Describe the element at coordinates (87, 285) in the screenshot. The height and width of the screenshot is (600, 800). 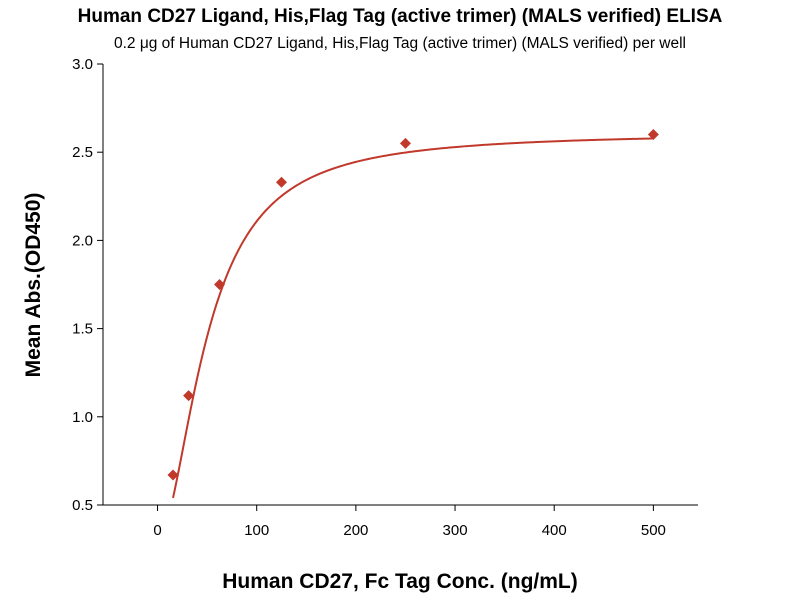
I see `y-ticks: 0.5 1.0 1.5 2.0 2.5 3.0` at that location.